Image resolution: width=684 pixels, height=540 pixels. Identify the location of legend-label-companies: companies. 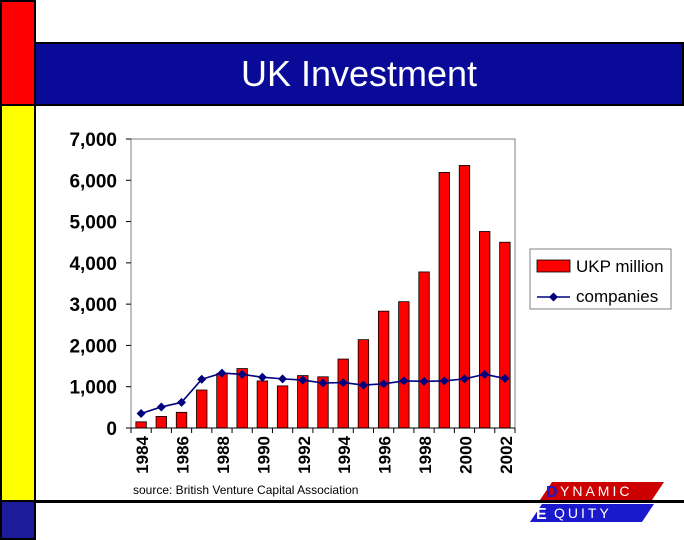
(617, 296).